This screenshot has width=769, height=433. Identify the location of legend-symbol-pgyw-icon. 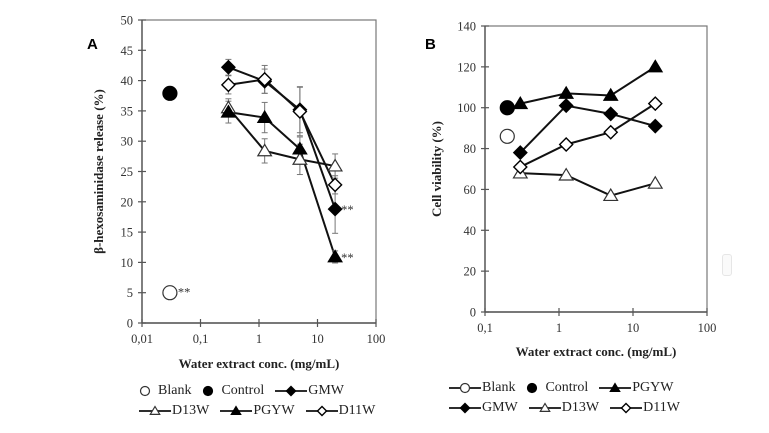
(236, 410).